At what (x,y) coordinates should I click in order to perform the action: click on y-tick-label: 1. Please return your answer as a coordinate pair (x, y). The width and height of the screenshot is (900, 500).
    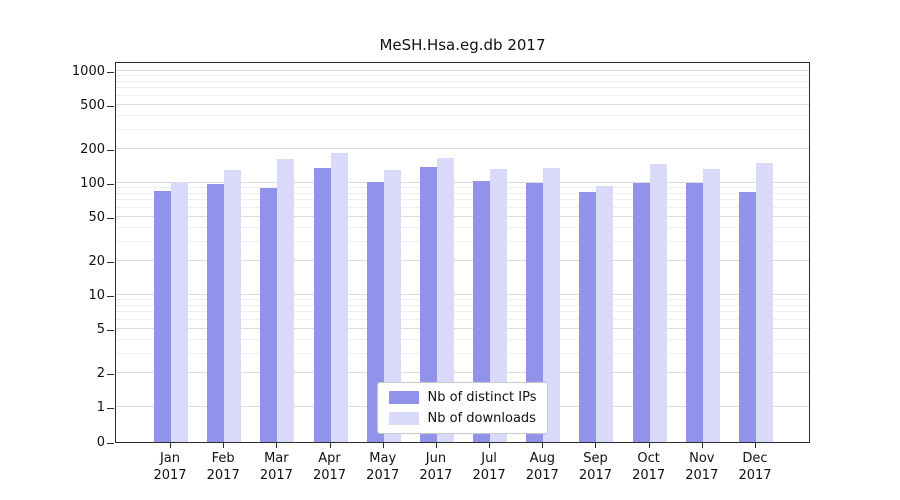
    Looking at the image, I should click on (100, 407).